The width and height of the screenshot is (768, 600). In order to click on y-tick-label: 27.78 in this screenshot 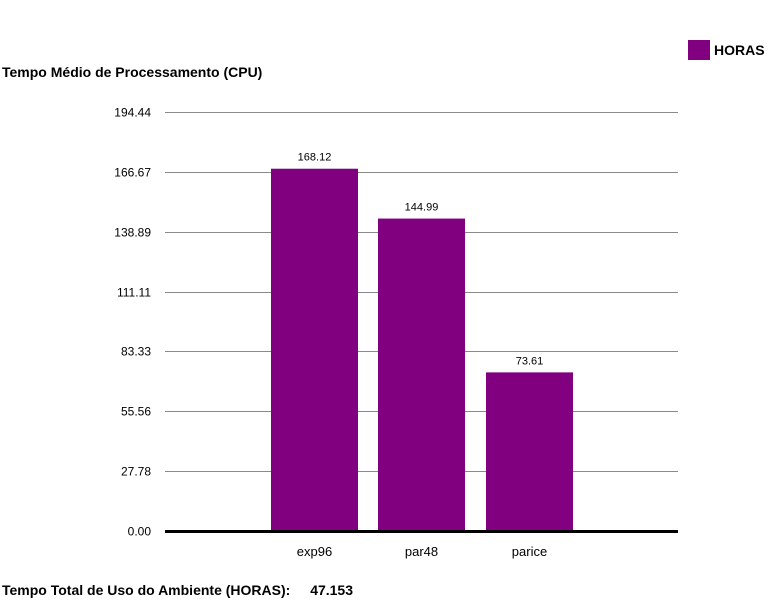, I will do `click(136, 472)`.